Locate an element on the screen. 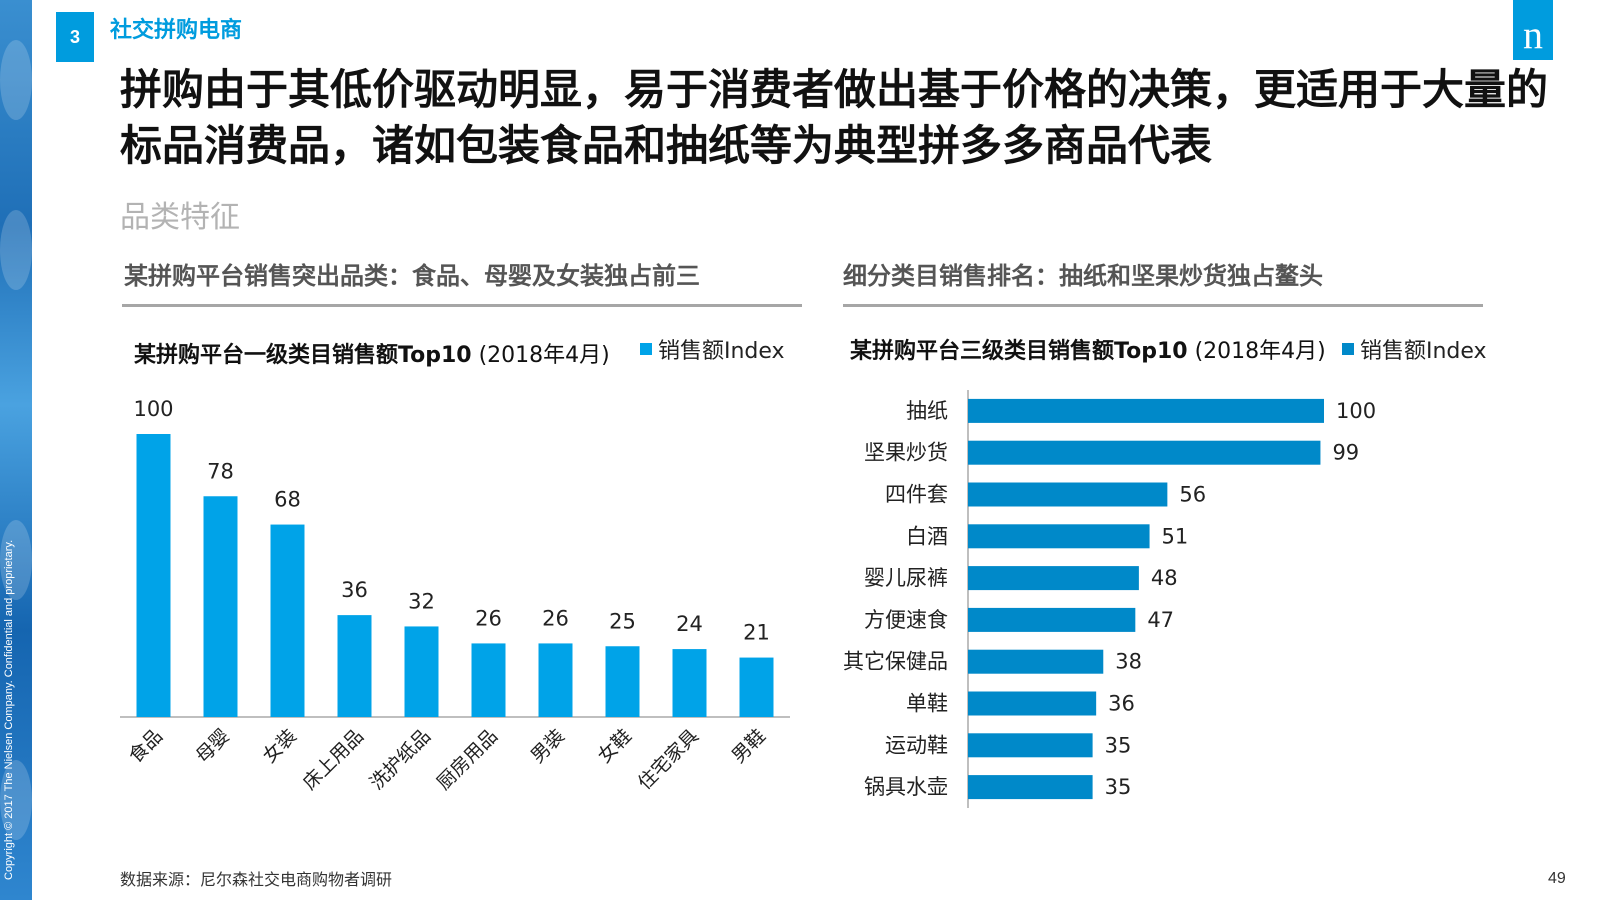 Image resolution: width=1600 pixels, height=900 pixels. y-tick-label: 坚果炒货 is located at coordinates (906, 453).